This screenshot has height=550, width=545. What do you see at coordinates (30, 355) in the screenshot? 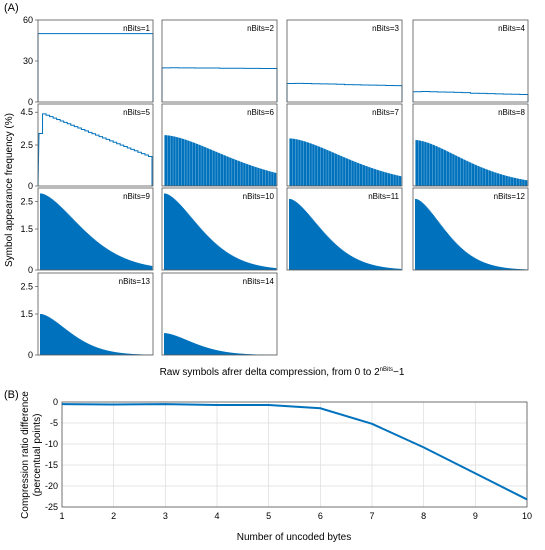
I see `y-tick-label: 0` at bounding box center [30, 355].